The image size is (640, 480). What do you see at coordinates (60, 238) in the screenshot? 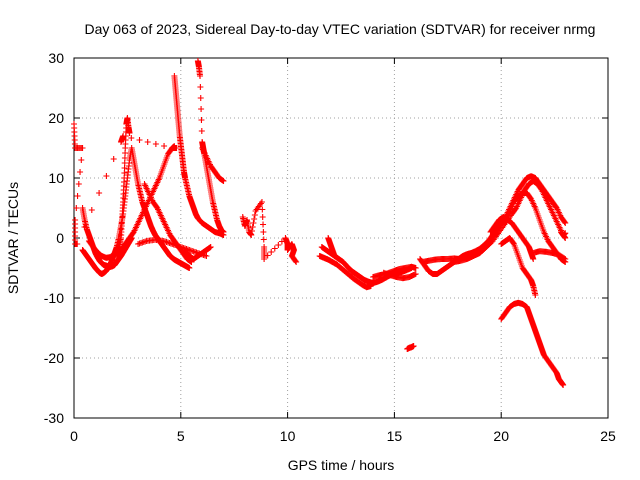
I see `y-tick-label: 0` at bounding box center [60, 238].